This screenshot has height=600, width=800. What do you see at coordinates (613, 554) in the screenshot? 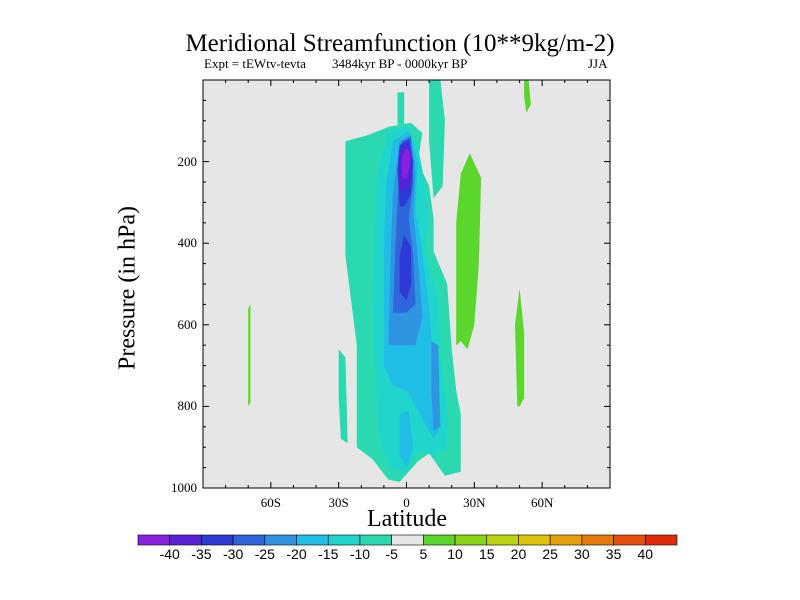
I see `colorbar-label: 35` at bounding box center [613, 554].